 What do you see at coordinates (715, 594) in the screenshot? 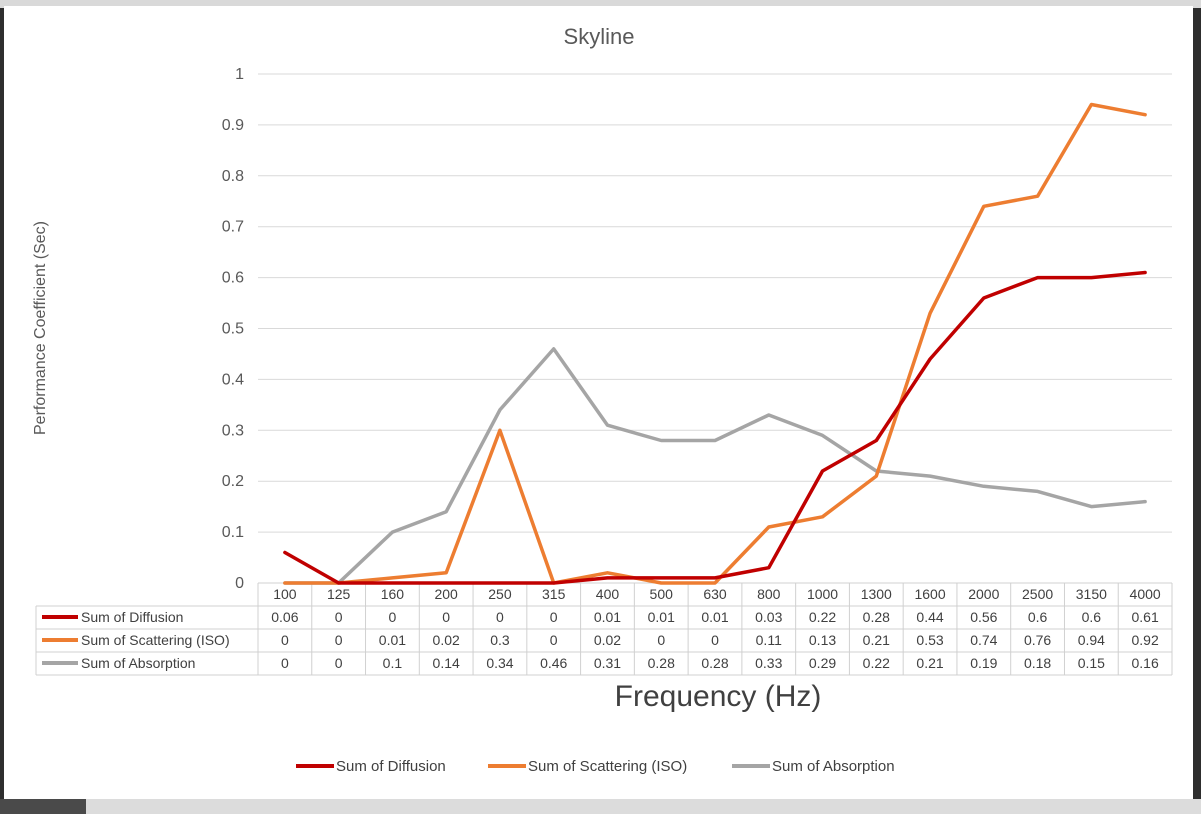
I see `x-tick-label: 630` at bounding box center [715, 594].